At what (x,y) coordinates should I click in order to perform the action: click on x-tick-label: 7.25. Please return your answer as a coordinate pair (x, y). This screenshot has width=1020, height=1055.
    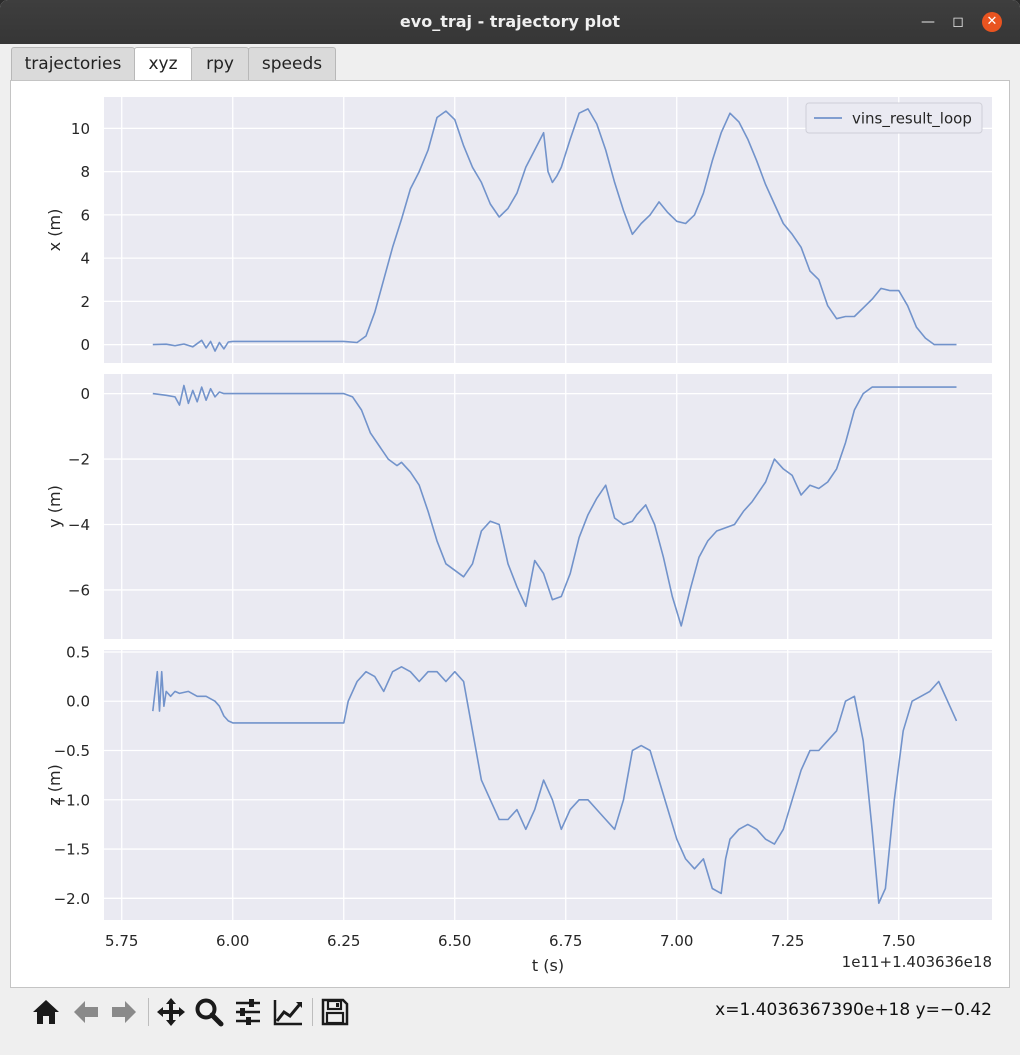
    Looking at the image, I should click on (787, 941).